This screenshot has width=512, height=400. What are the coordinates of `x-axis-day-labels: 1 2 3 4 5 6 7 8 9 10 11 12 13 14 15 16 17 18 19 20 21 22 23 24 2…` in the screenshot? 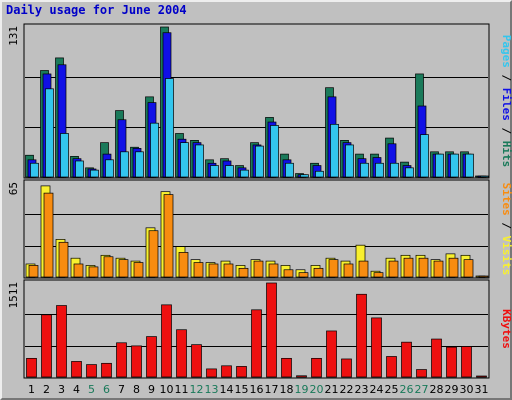 It's located at (258, 389).